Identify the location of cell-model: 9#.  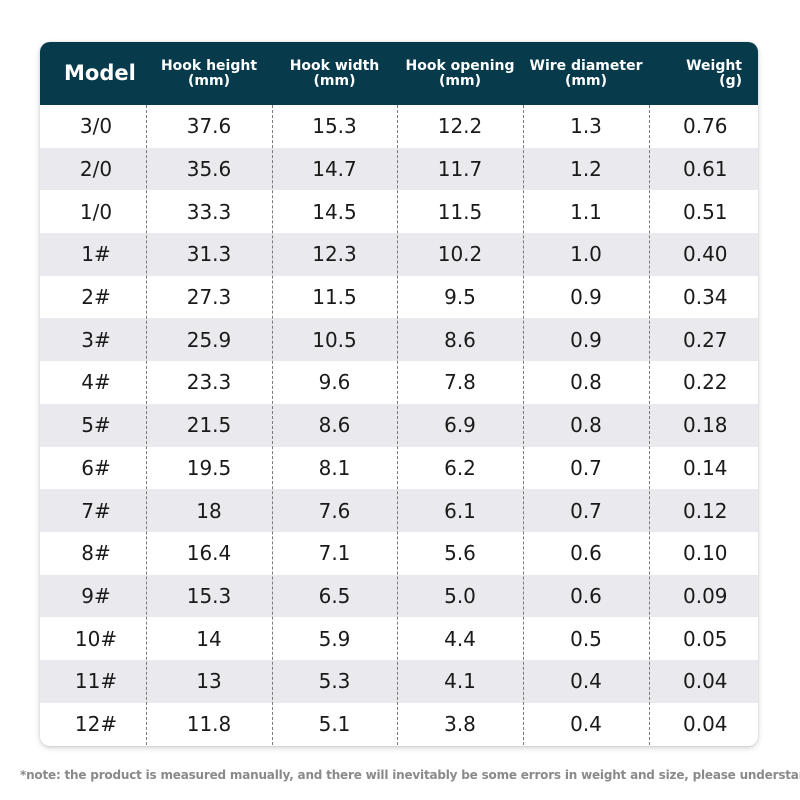
(96, 595).